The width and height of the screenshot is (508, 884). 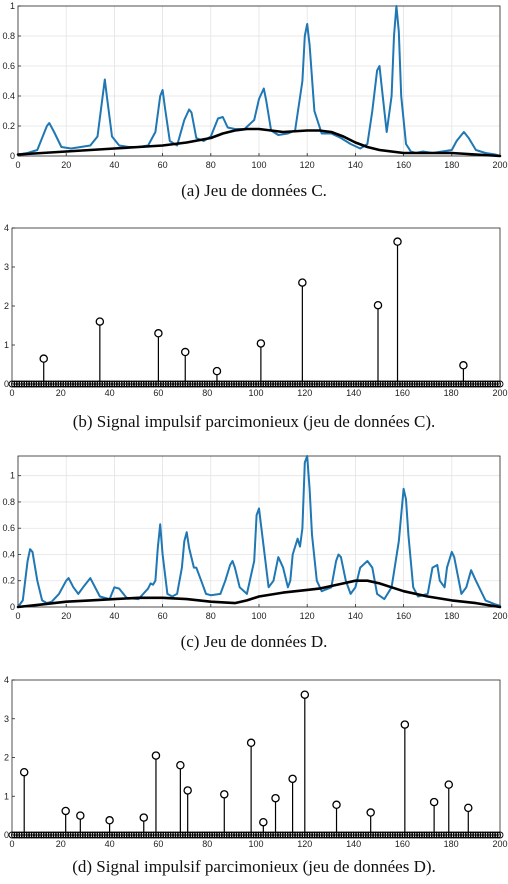 What do you see at coordinates (17, 165) in the screenshot?
I see `x-tick-label: 0` at bounding box center [17, 165].